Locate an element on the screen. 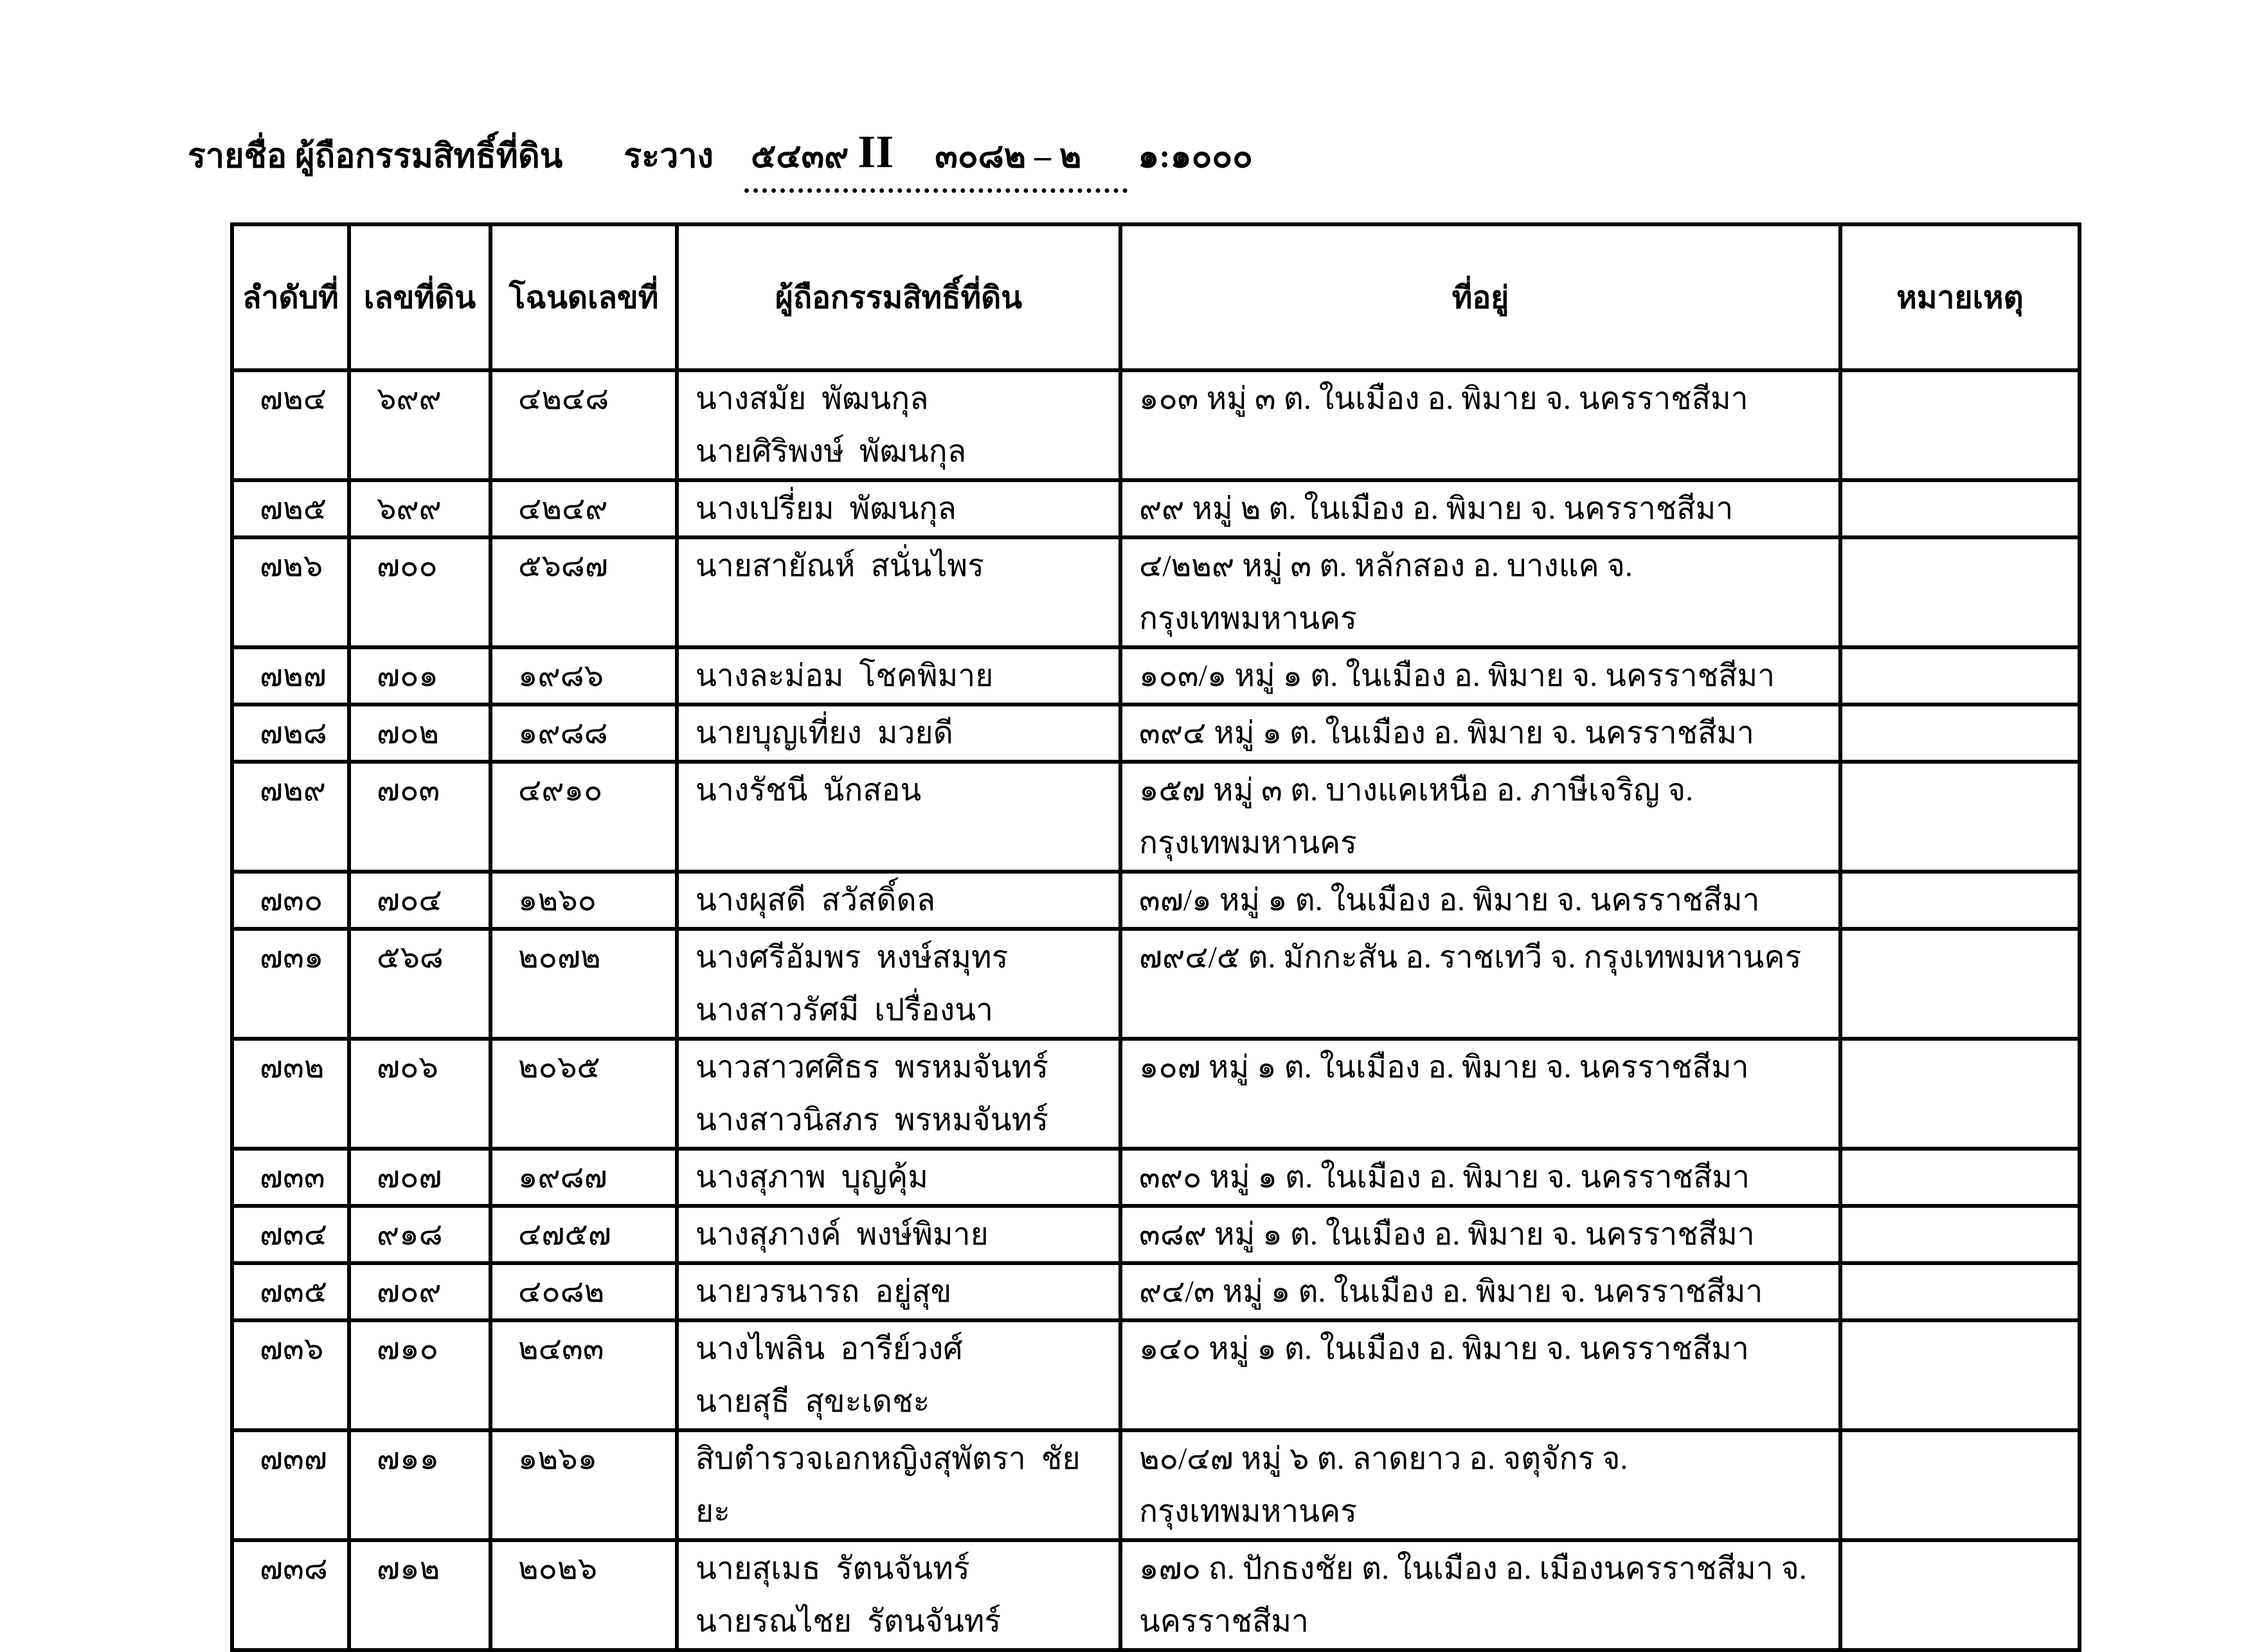 The width and height of the screenshot is (2255, 1652). seq-cell: ๗๓๖ is located at coordinates (290, 1375).